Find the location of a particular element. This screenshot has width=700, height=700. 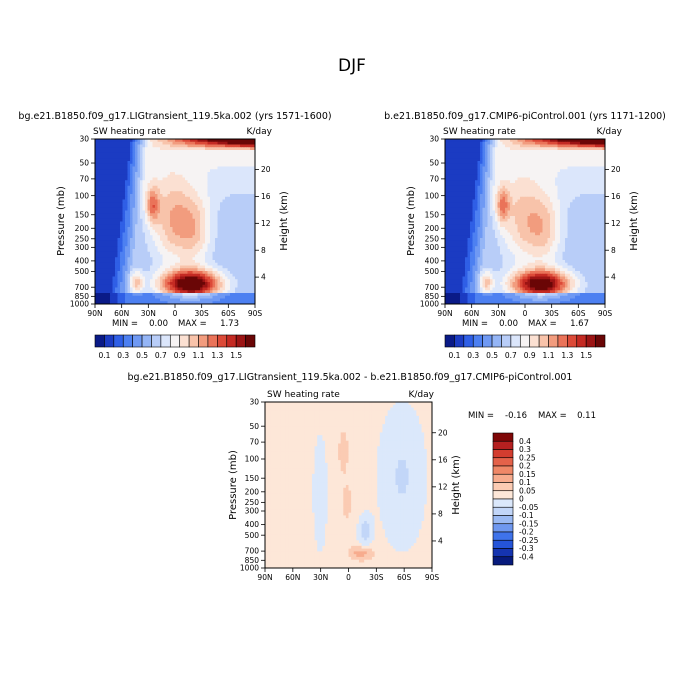

y-tick-label: 200 is located at coordinates (82, 228).